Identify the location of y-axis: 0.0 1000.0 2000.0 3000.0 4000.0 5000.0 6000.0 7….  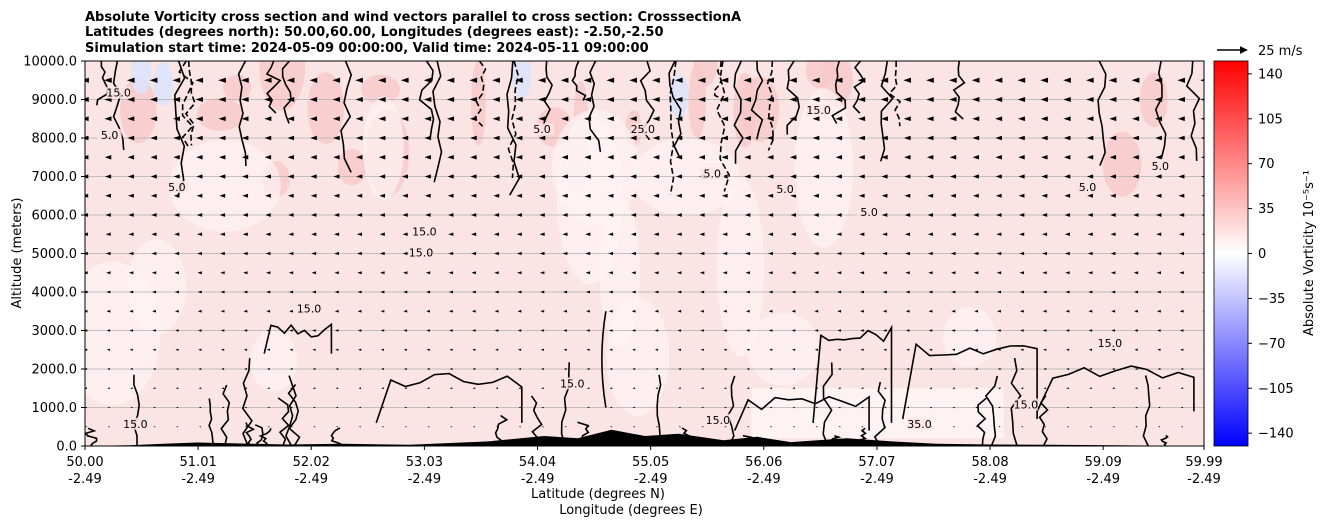
(54, 255).